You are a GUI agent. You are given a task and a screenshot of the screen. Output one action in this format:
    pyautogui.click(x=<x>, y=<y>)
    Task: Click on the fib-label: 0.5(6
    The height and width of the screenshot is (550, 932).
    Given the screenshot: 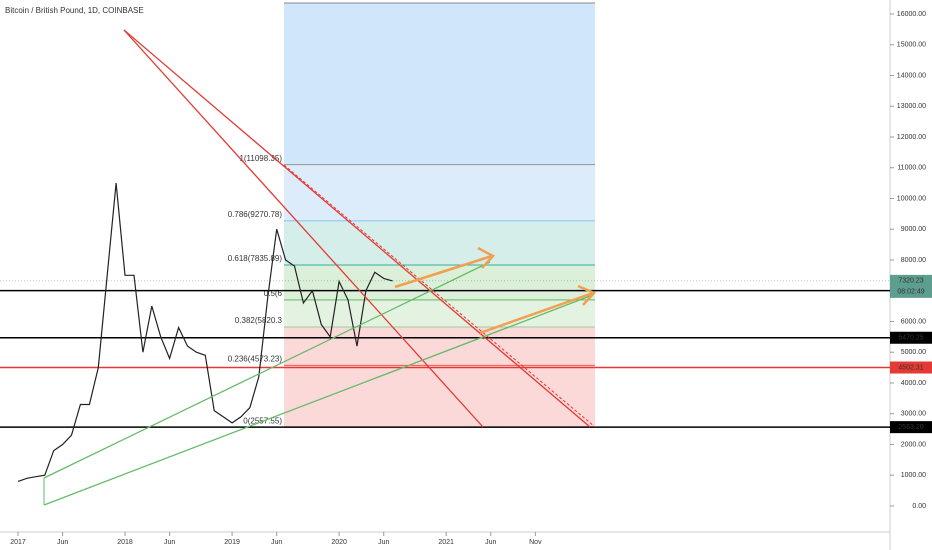 What is the action you would take?
    pyautogui.click(x=273, y=293)
    